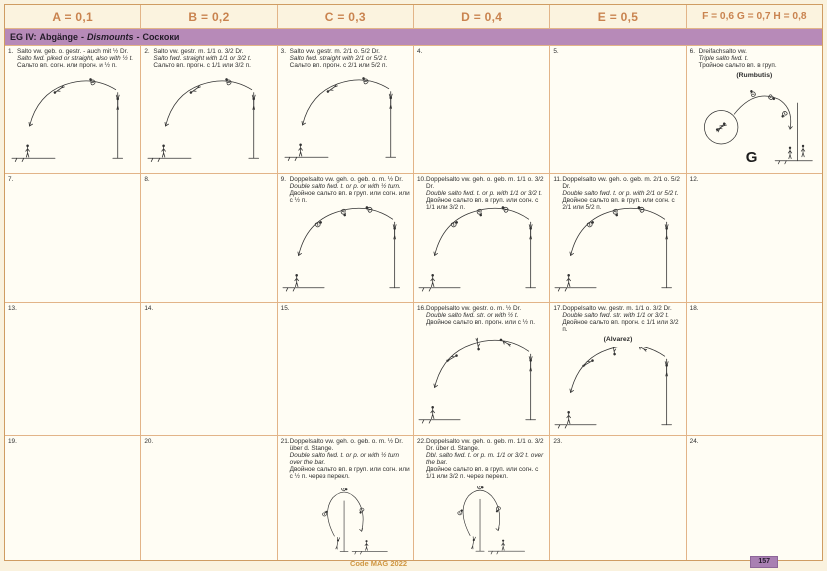 The image size is (827, 571). I want to click on text-german: Salto vw. gestr. m. 1/1 o. 3/2 Dr., so click(198, 51).